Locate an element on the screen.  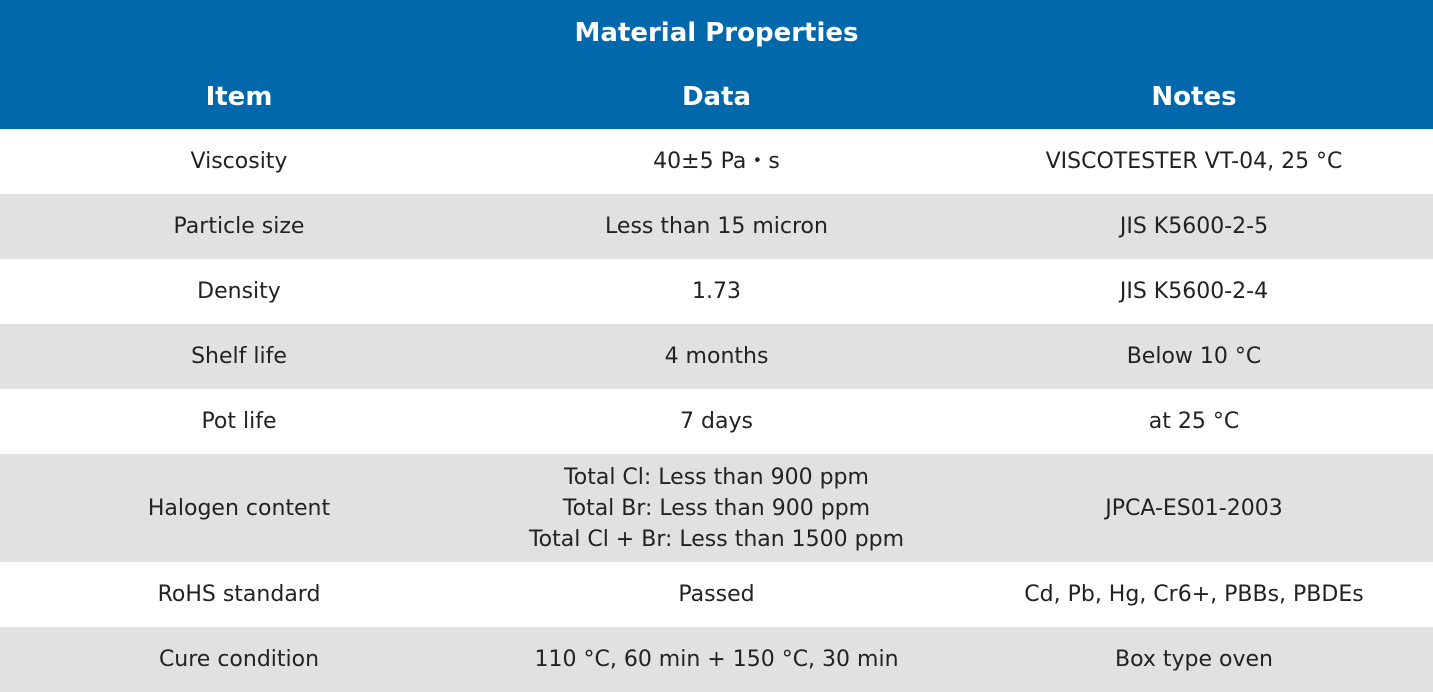
column-header-notes: Notes is located at coordinates (1194, 97).